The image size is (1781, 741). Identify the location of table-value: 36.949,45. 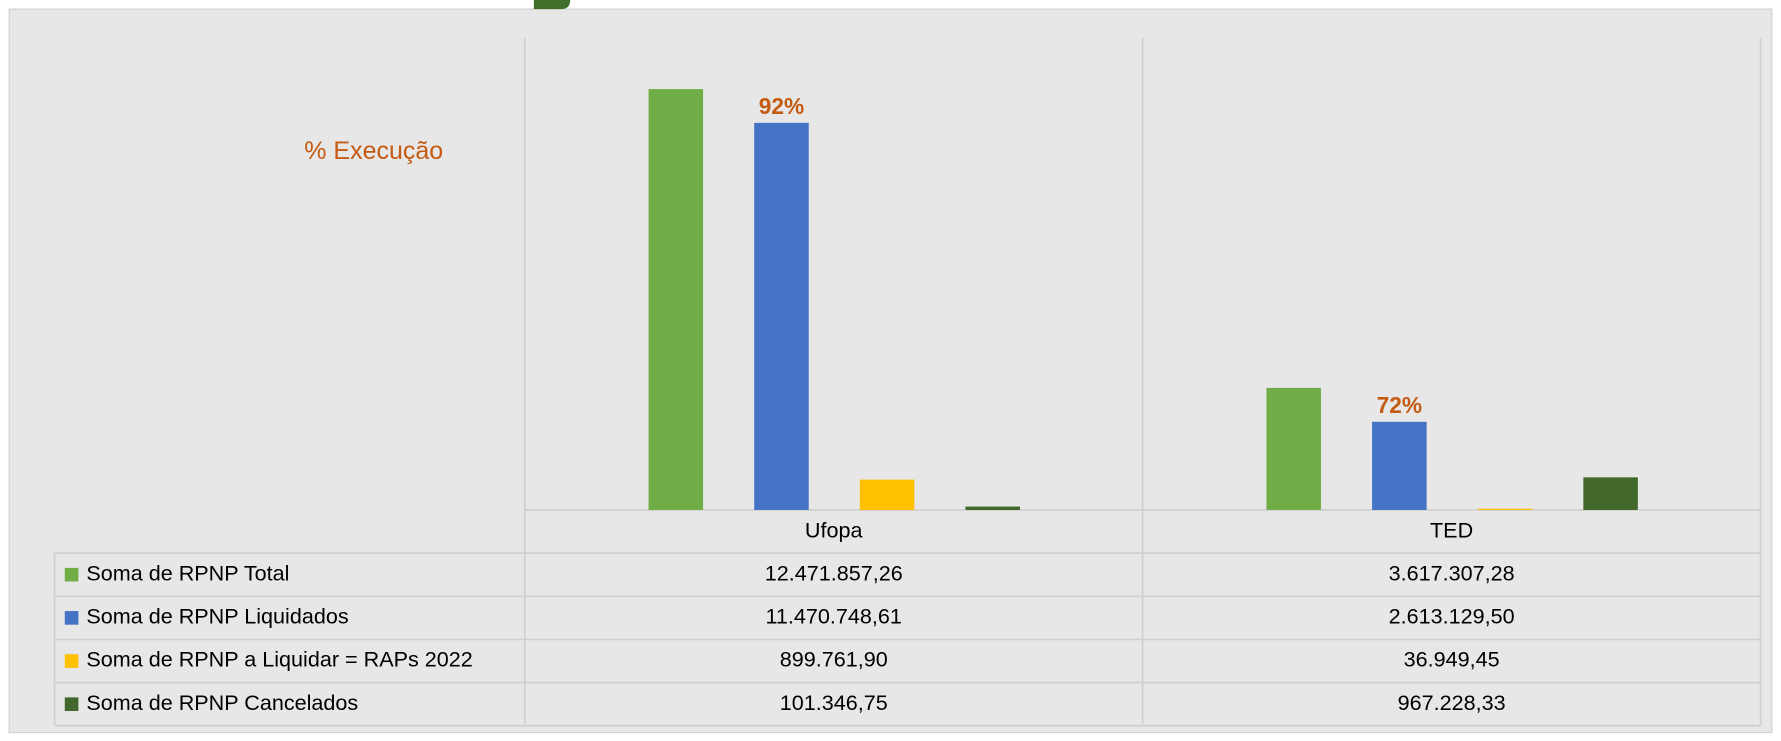
(1452, 659).